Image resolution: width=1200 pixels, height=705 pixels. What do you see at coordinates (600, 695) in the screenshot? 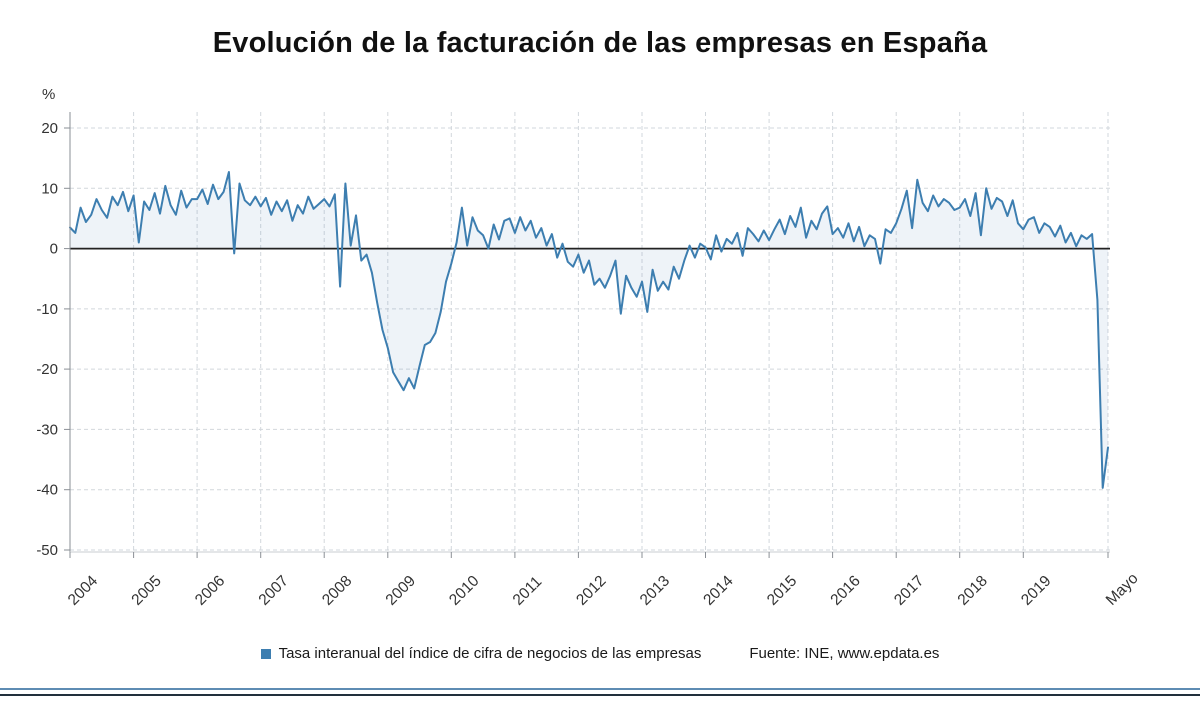
I see `footer-rule-bottom` at bounding box center [600, 695].